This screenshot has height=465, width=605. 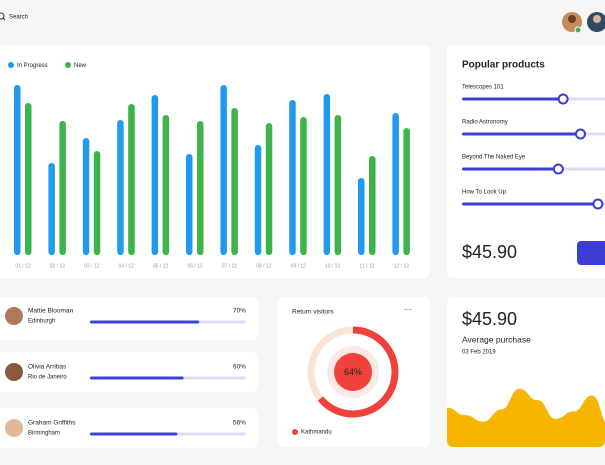 I want to click on x-tick-label: 06 / 12, so click(x=195, y=266).